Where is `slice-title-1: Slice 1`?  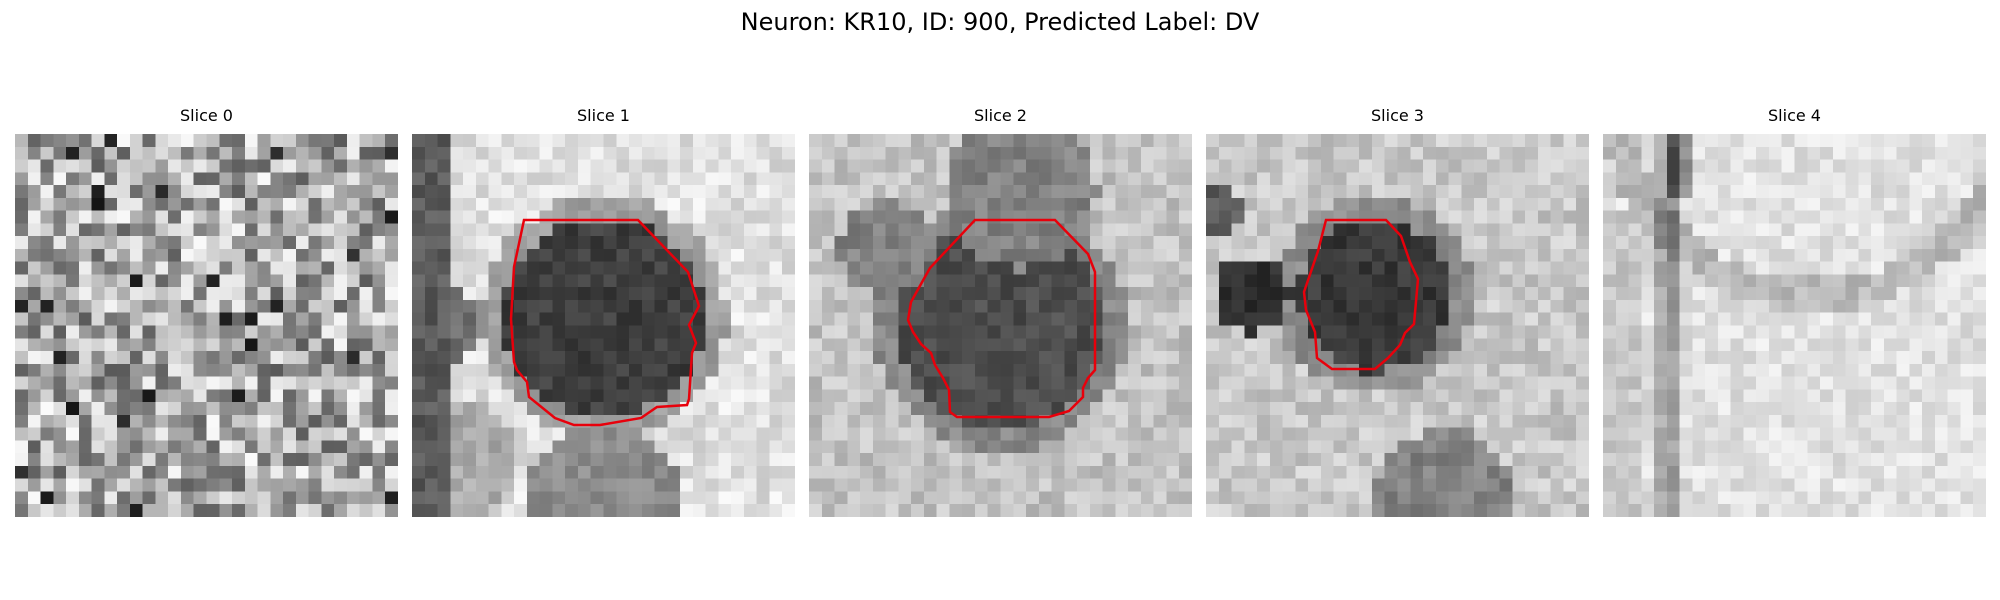
slice-title-1: Slice 1 is located at coordinates (603, 115).